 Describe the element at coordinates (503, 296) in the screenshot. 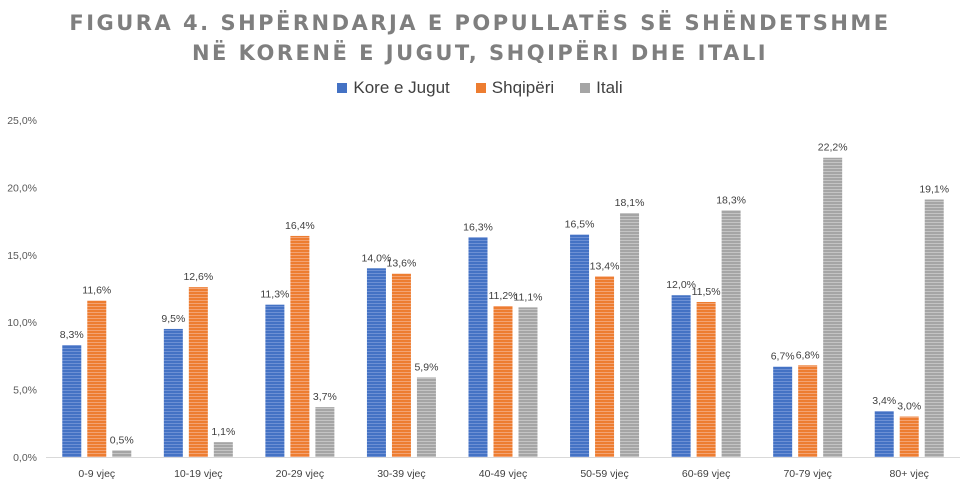

I see `data-label: 11,2%` at that location.